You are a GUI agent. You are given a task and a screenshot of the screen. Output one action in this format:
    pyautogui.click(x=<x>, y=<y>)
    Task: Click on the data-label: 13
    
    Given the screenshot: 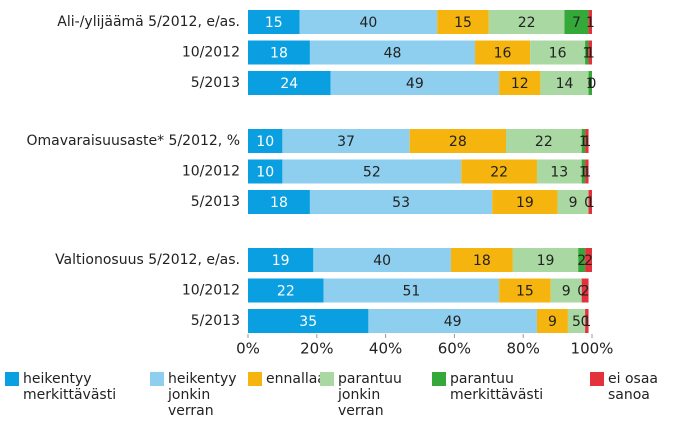 What is the action you would take?
    pyautogui.click(x=559, y=173)
    